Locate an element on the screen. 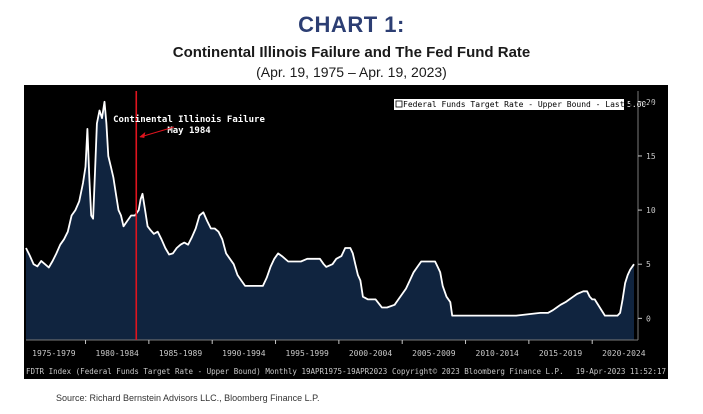  chart-subtitle: (Apr. 19, 1975 – Apr. 19, 2023) is located at coordinates (351, 72).